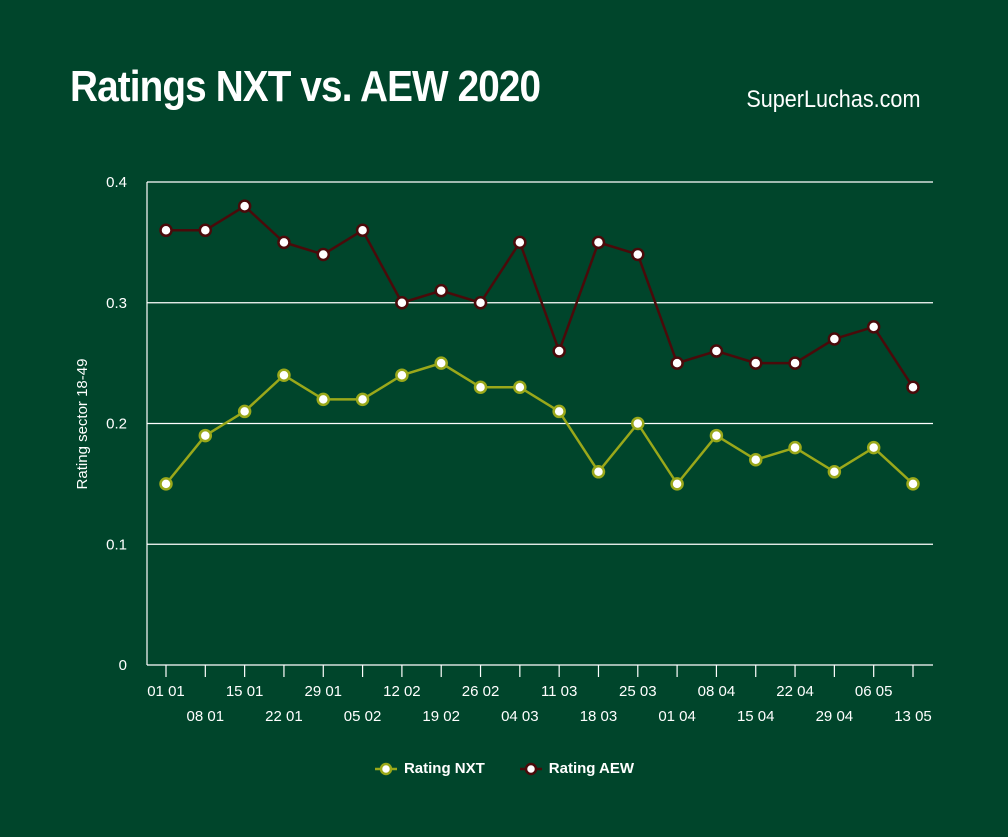 The width and height of the screenshot is (1008, 837). What do you see at coordinates (245, 691) in the screenshot?
I see `x-tick-label: 15 01` at bounding box center [245, 691].